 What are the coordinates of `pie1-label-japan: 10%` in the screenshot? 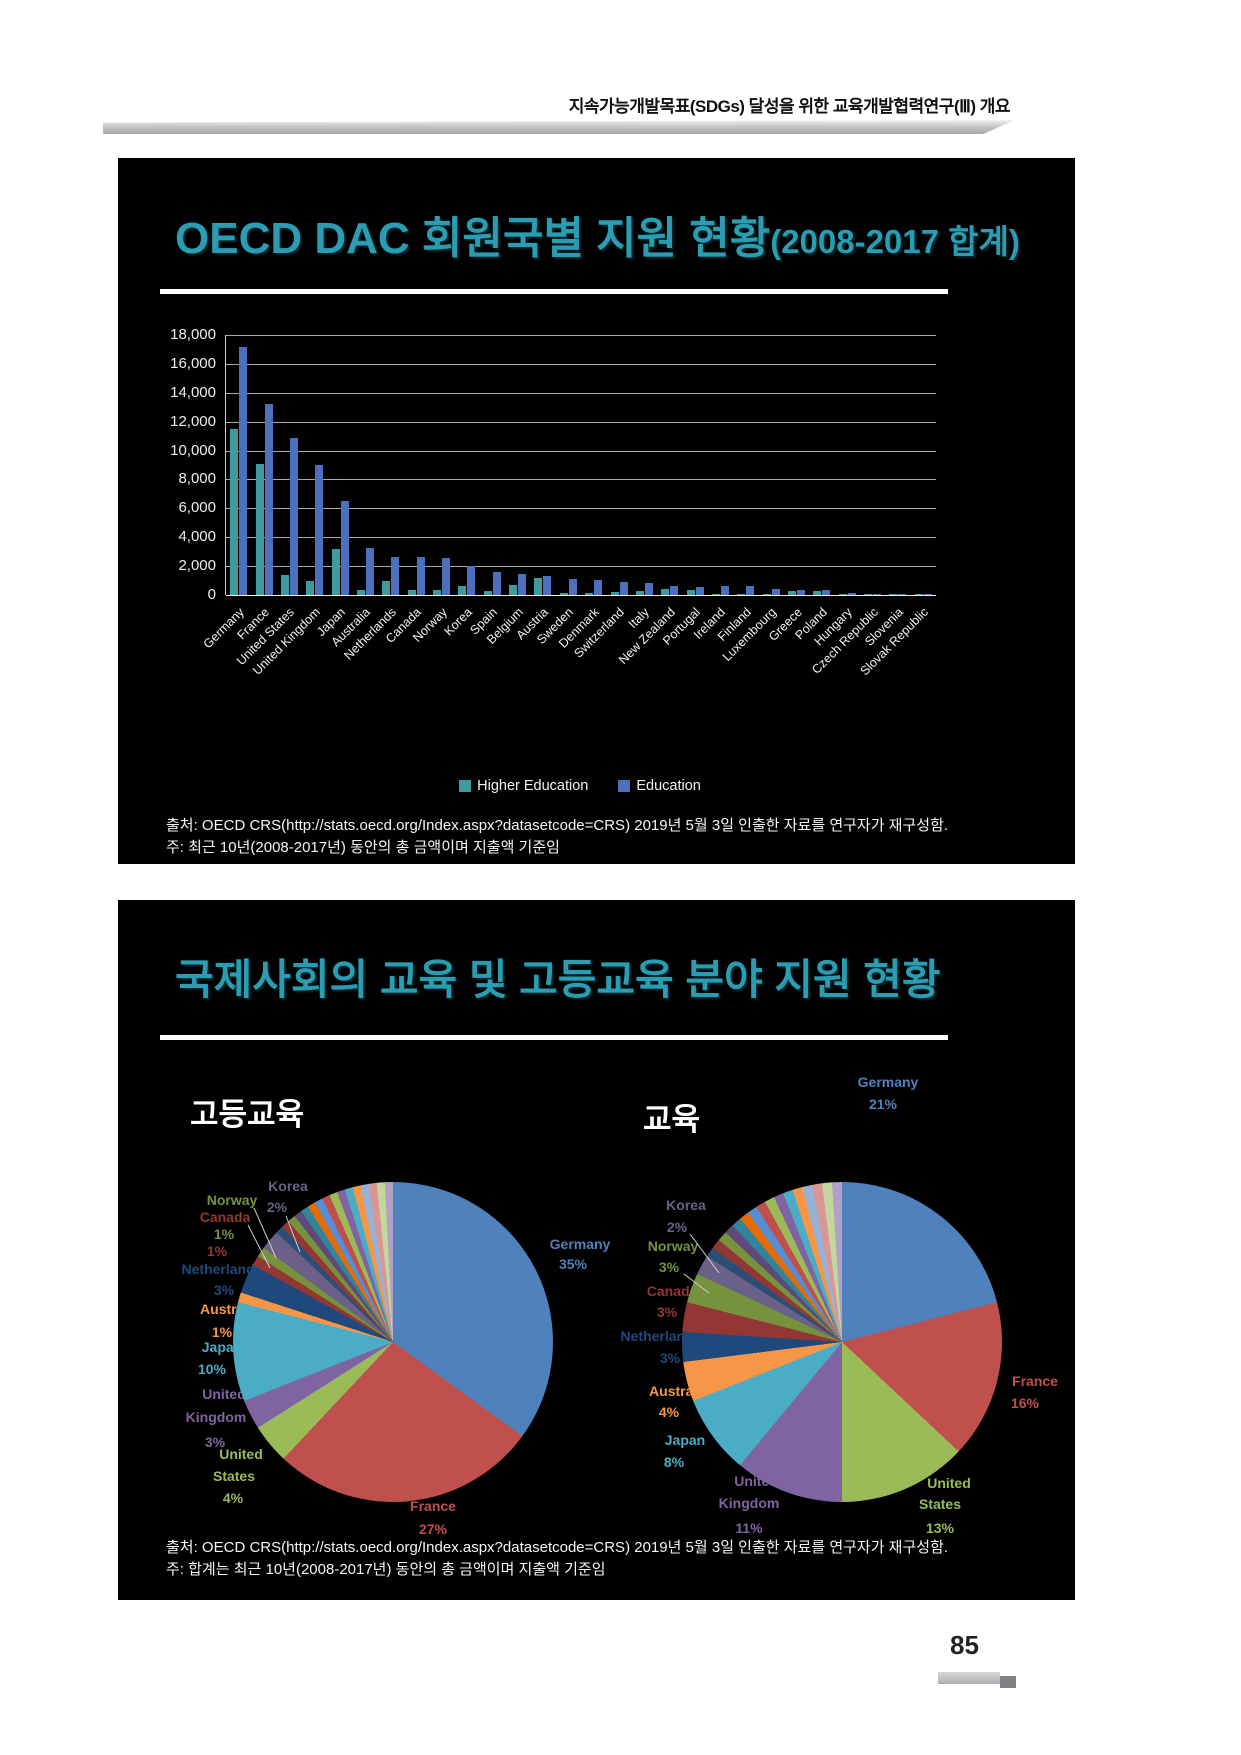 It's located at (212, 1369).